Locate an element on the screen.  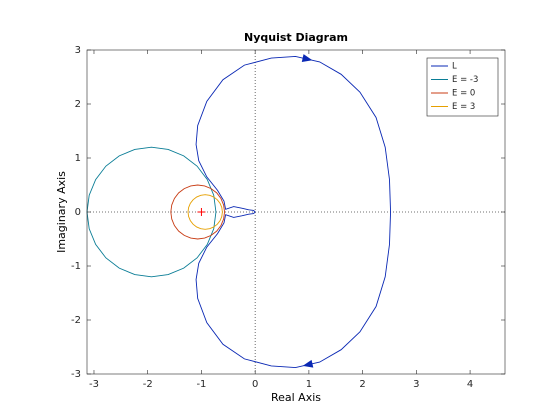
y-tick-label: 3 is located at coordinates (78, 50).